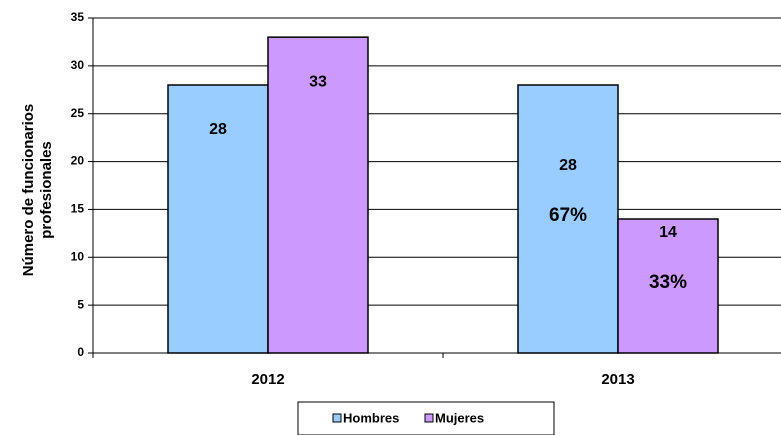 The image size is (781, 435). What do you see at coordinates (318, 81) in the screenshot?
I see `data-label: 33` at bounding box center [318, 81].